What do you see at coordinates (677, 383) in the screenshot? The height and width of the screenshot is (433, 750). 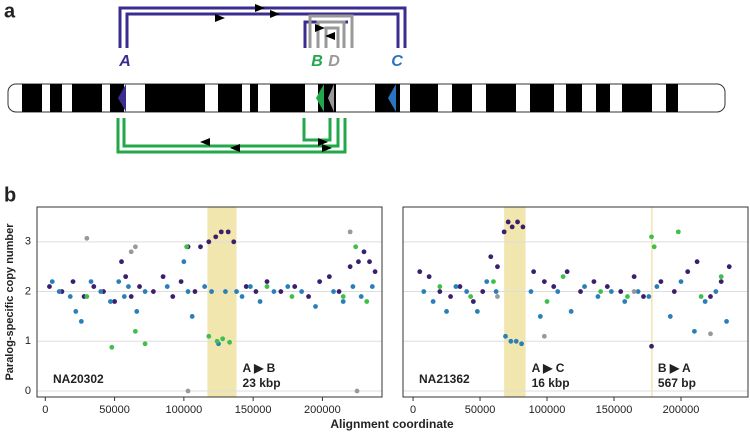 I see `annotation: 567 bp` at bounding box center [677, 383].